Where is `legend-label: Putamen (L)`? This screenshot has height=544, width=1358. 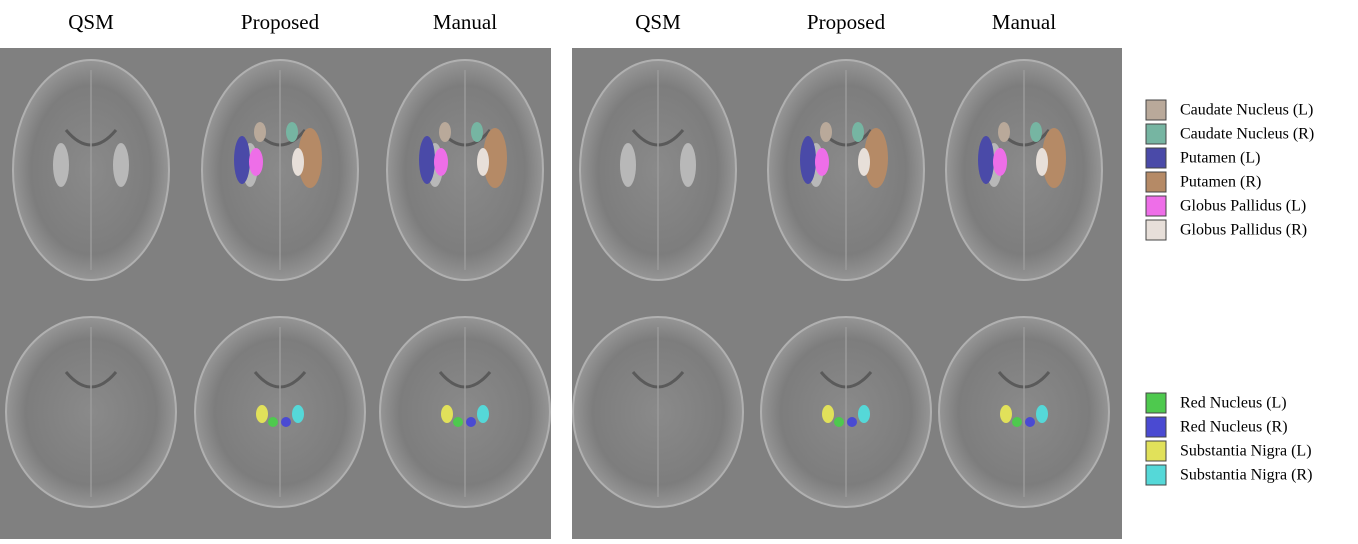 legend-label: Putamen (L) is located at coordinates (1220, 158).